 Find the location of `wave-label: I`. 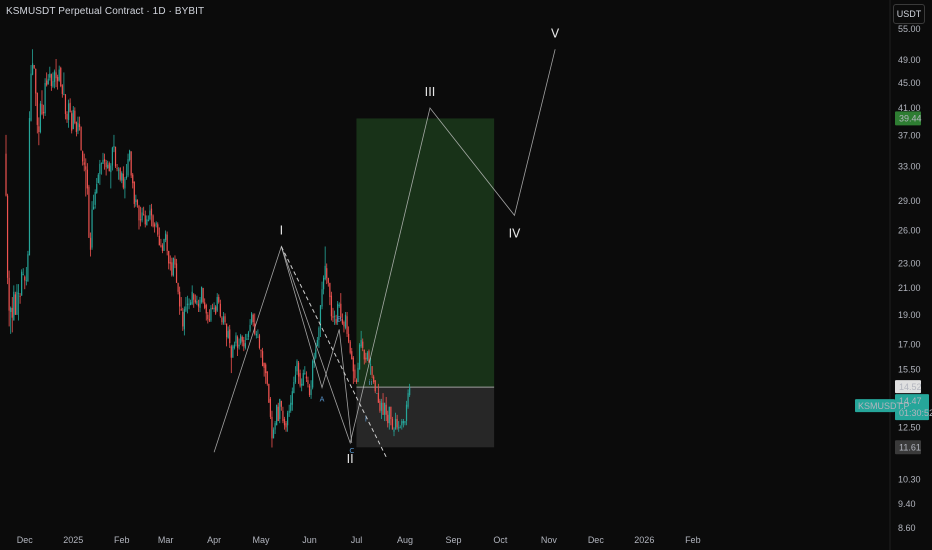

wave-label: I is located at coordinates (282, 230).